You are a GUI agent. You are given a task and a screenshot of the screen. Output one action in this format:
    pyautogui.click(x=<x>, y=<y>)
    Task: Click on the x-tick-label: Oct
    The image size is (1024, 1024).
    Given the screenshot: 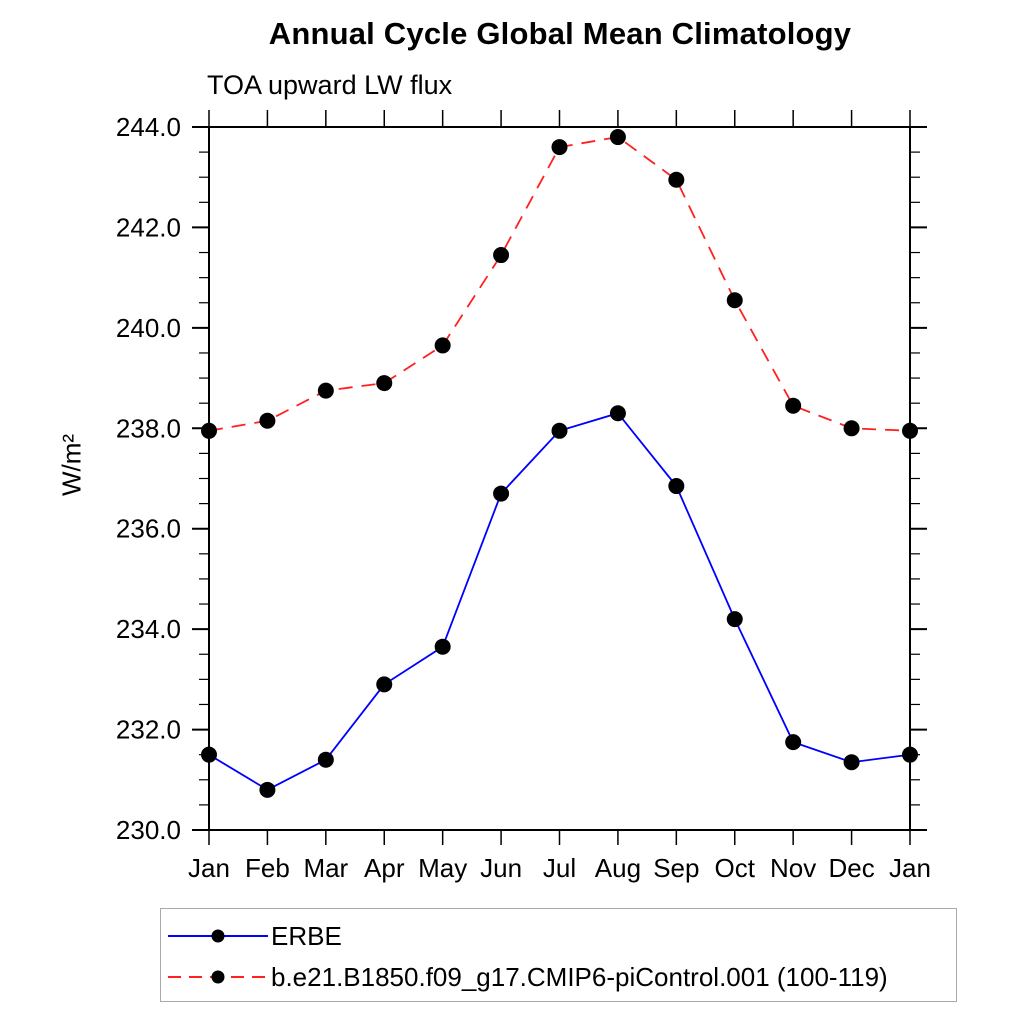 What is the action you would take?
    pyautogui.click(x=735, y=868)
    